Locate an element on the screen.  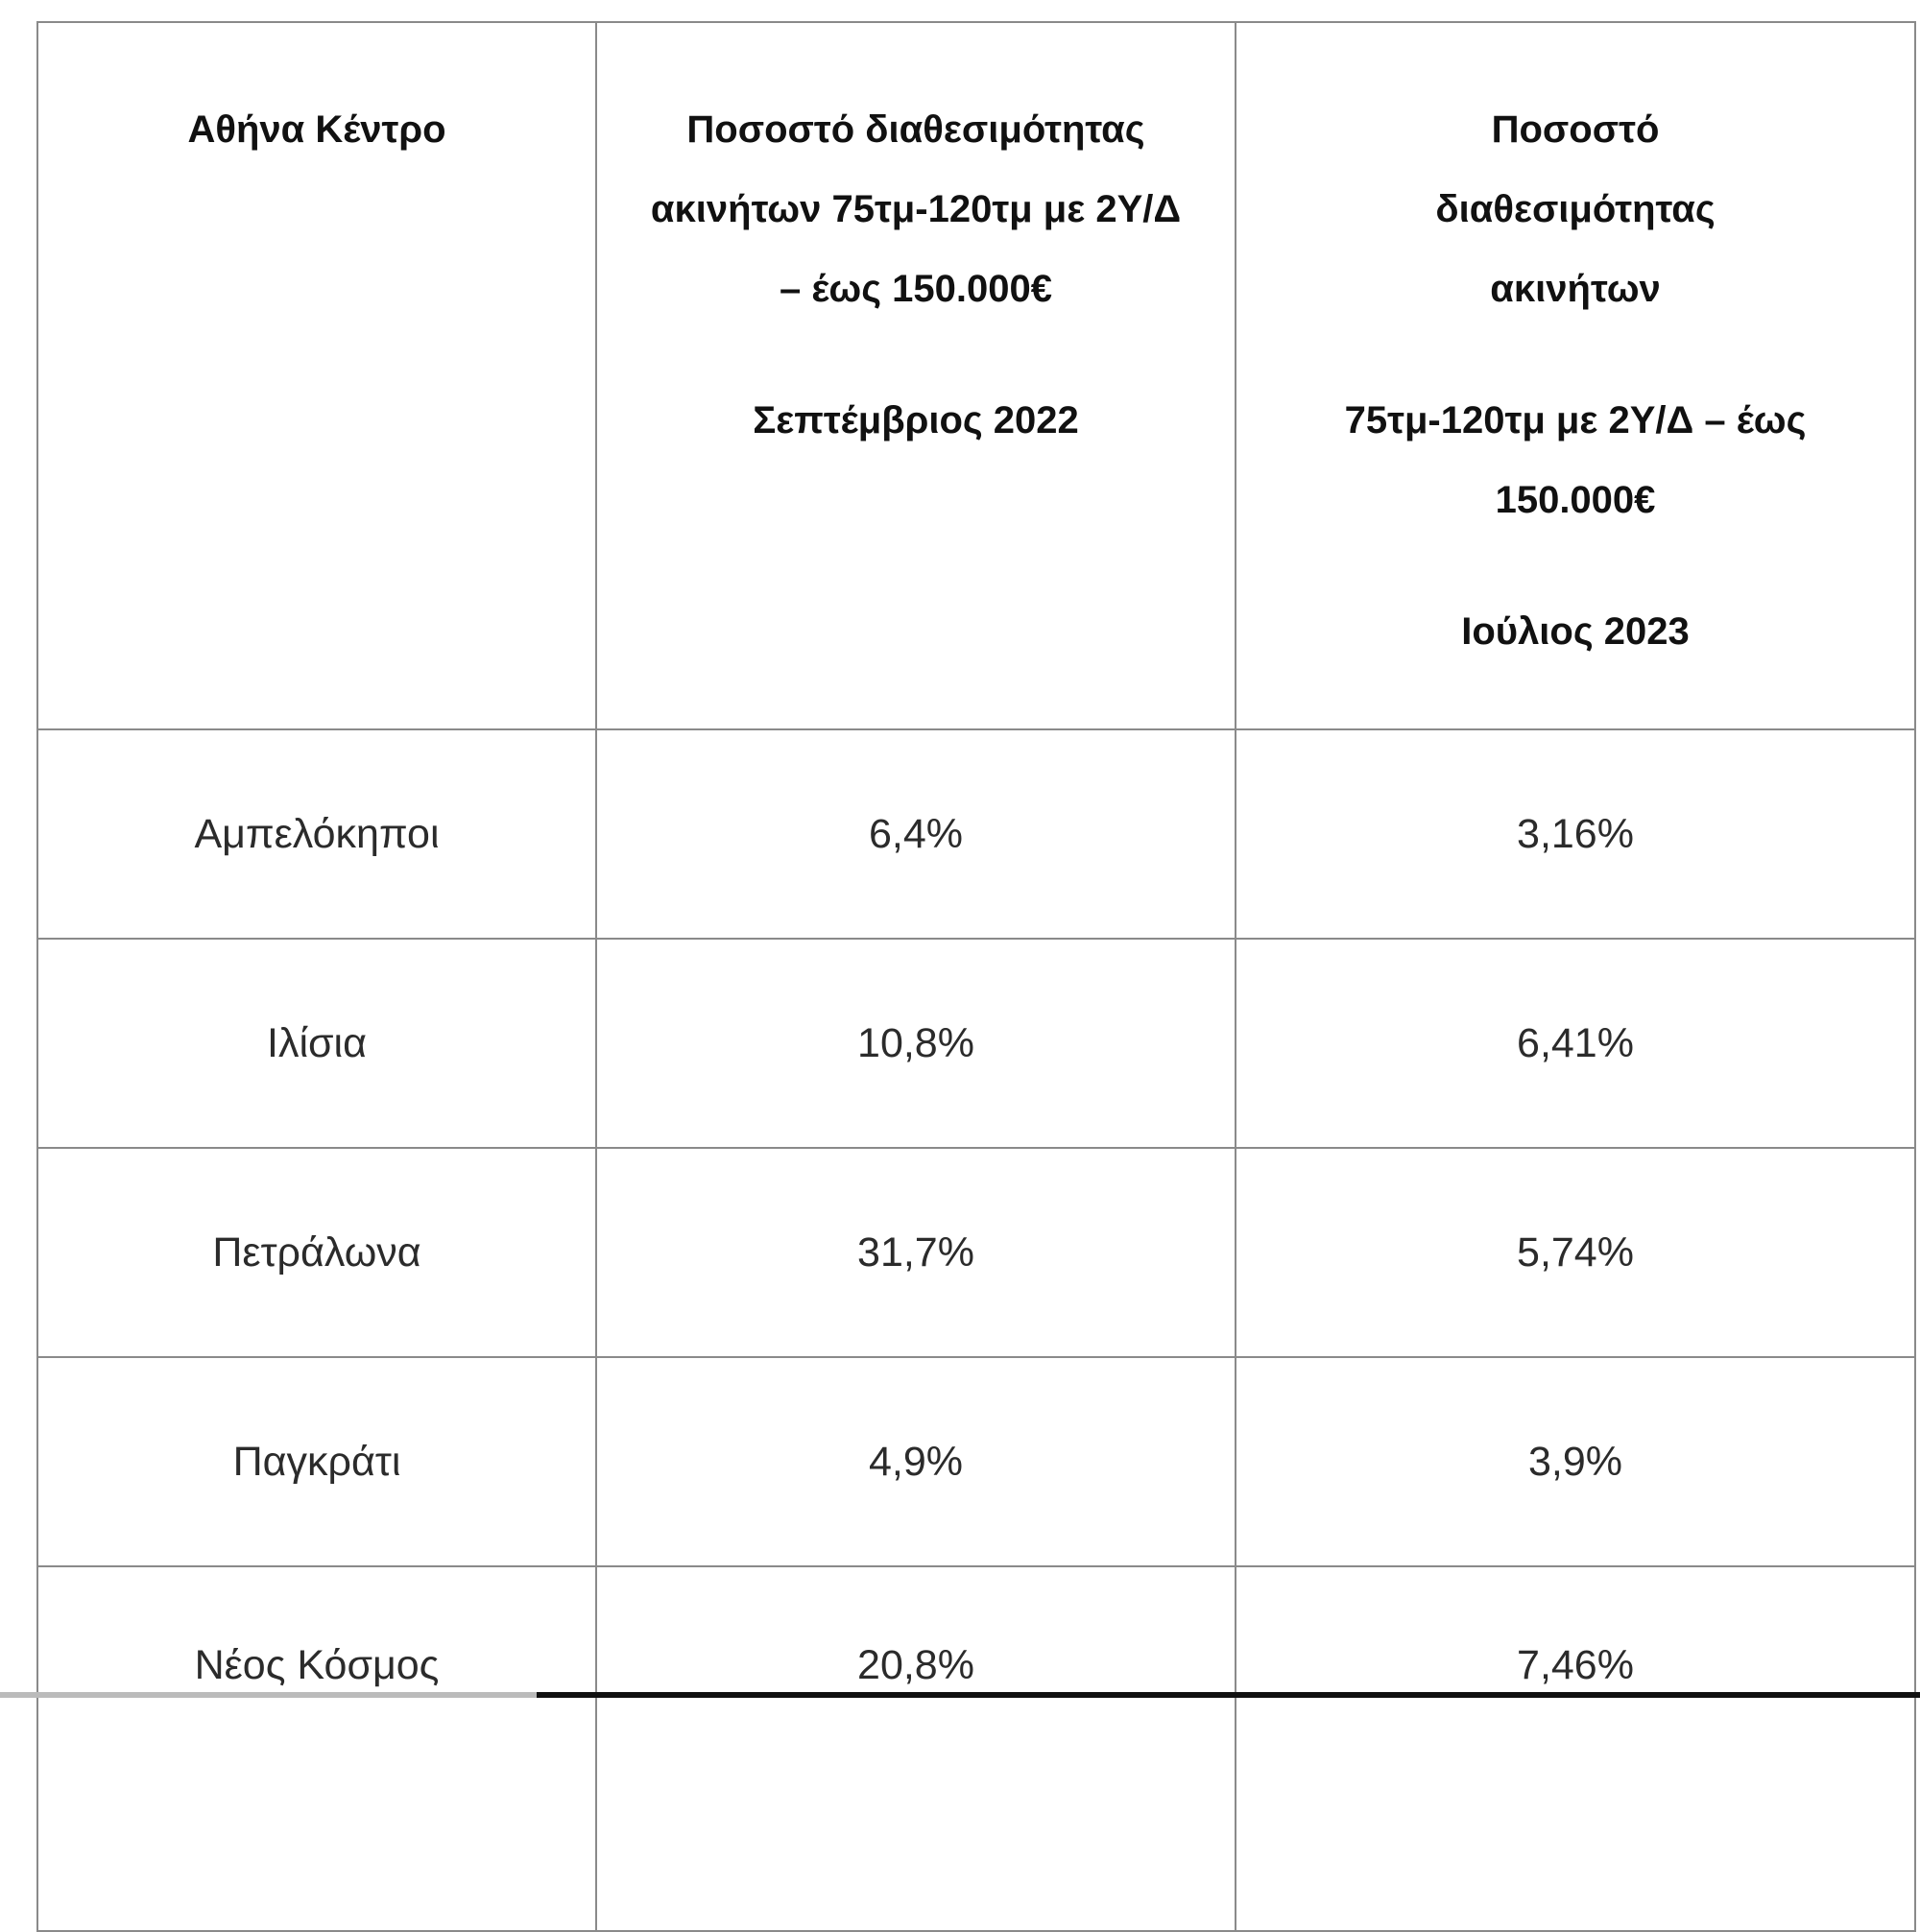
bottom-edge is located at coordinates (268, 1695).